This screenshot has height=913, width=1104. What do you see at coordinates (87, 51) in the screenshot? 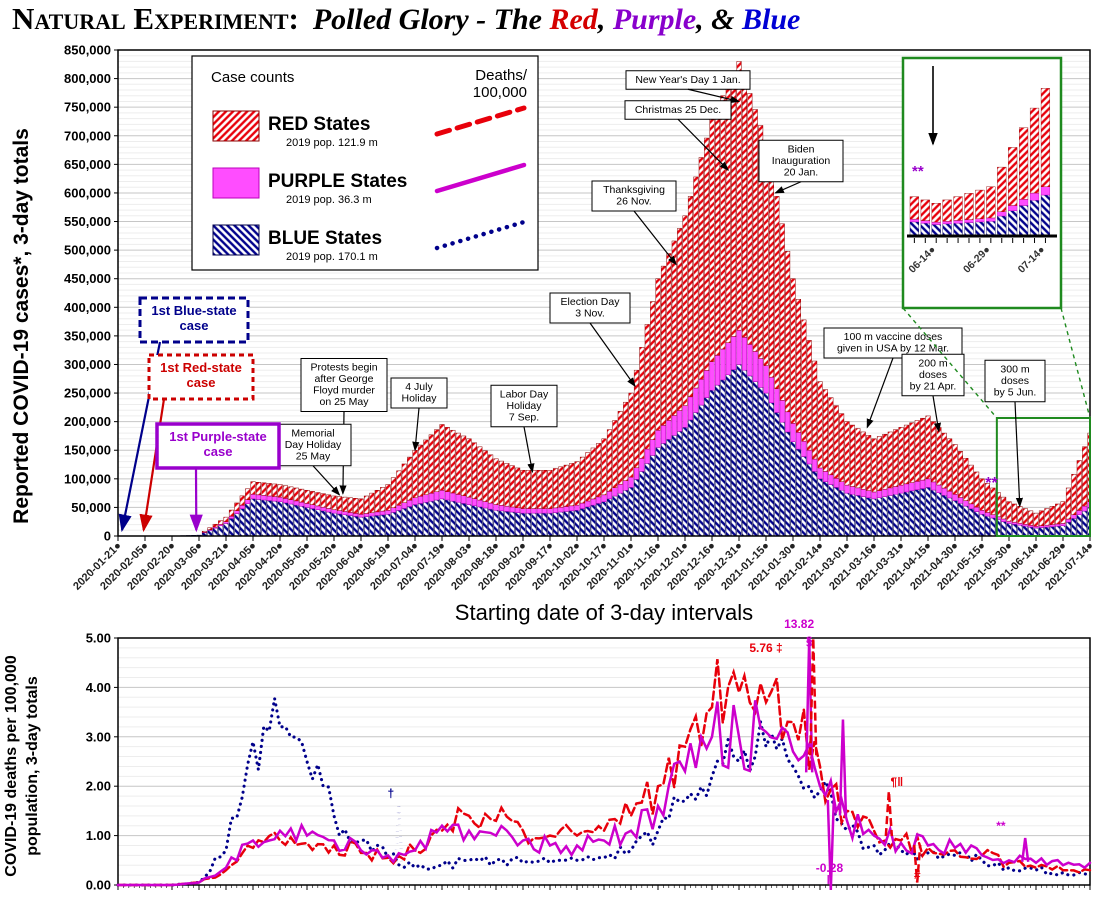
I see `svg-text: 850,000` at bounding box center [87, 51].